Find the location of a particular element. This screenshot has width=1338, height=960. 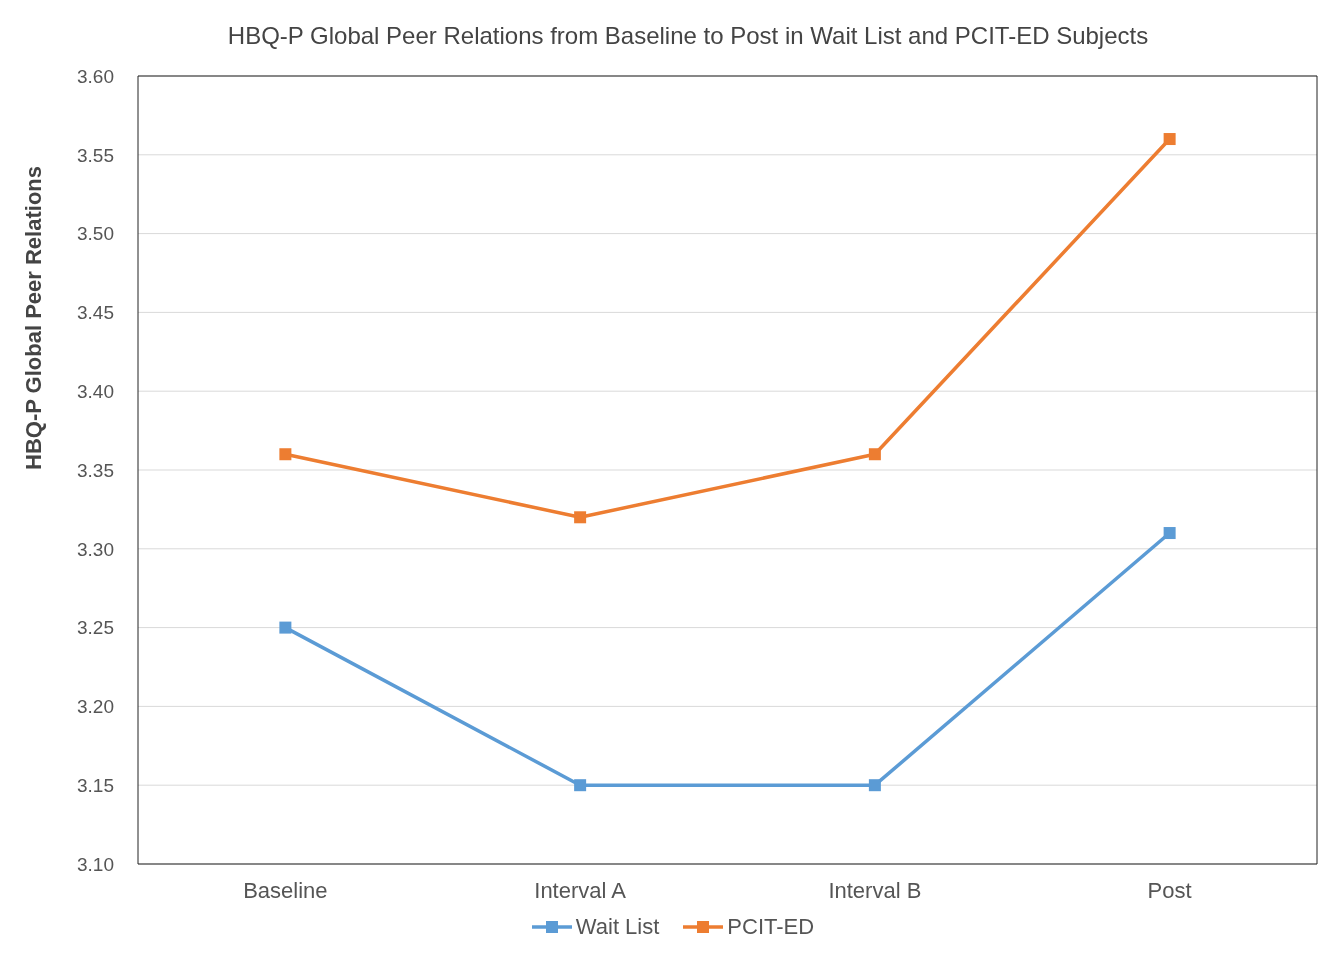

chart-title: HBQ-P Global Peer Relations from Baseline to Post in Wait List and PCIT-ED Subjects is located at coordinates (688, 35).